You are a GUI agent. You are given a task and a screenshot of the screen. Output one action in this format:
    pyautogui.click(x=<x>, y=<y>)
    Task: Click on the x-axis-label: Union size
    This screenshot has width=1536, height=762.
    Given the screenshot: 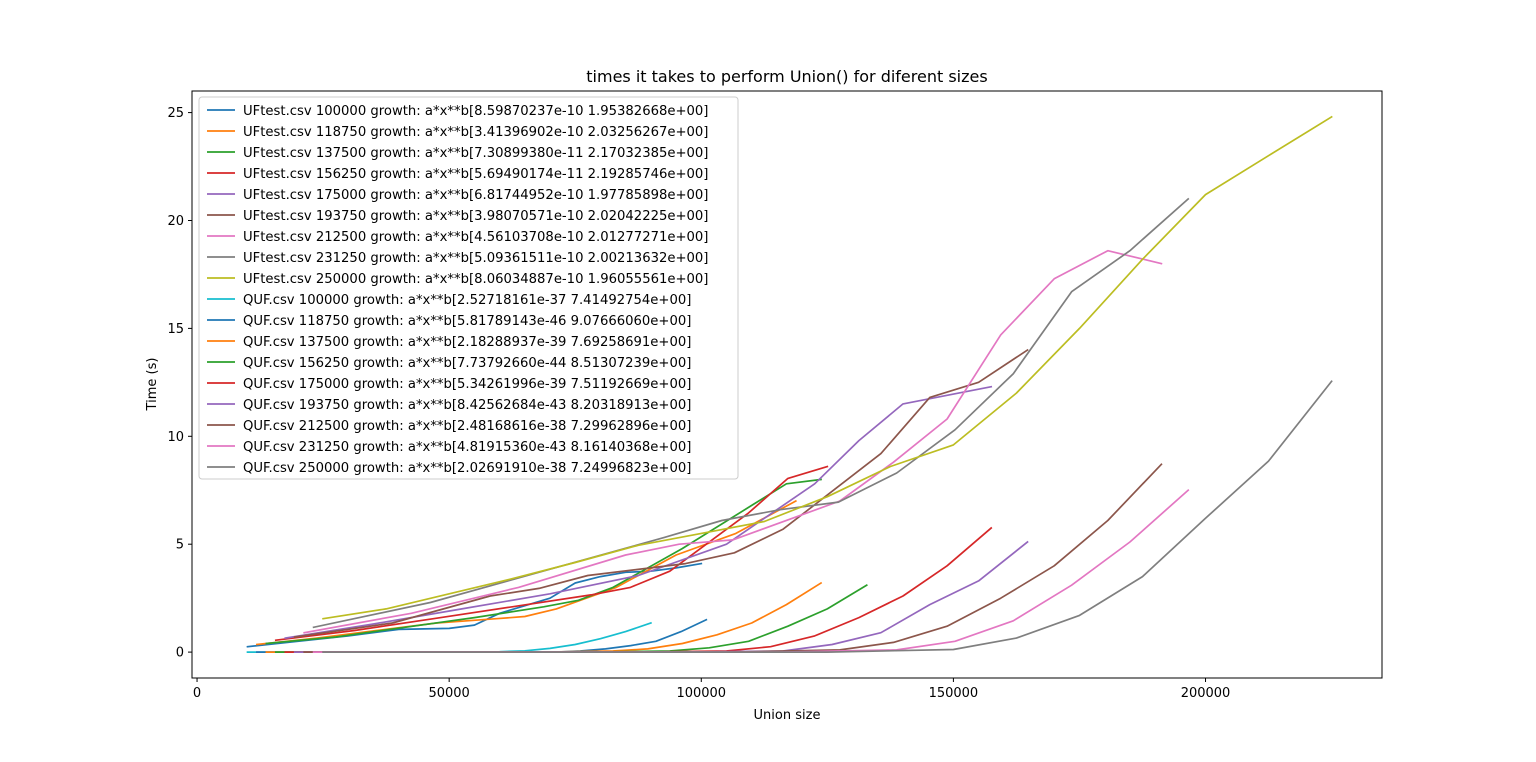 What is the action you would take?
    pyautogui.click(x=787, y=715)
    